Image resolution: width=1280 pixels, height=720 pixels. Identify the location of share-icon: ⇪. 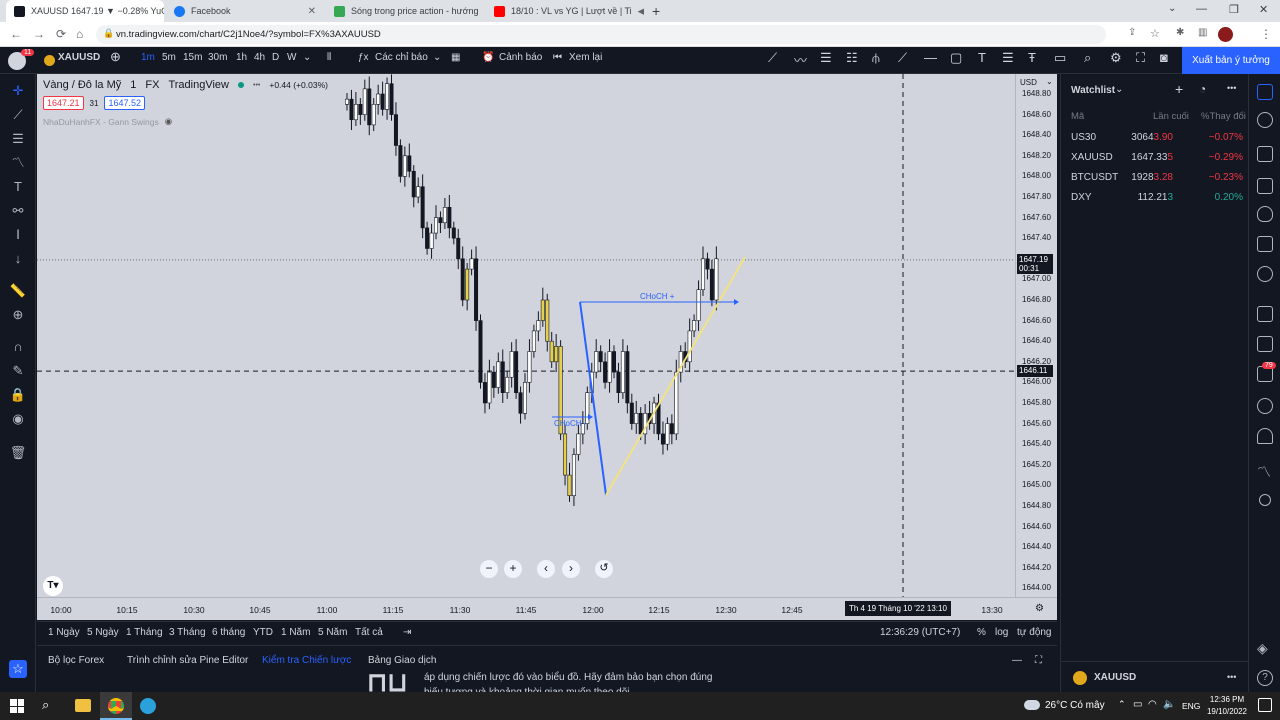
(1132, 32).